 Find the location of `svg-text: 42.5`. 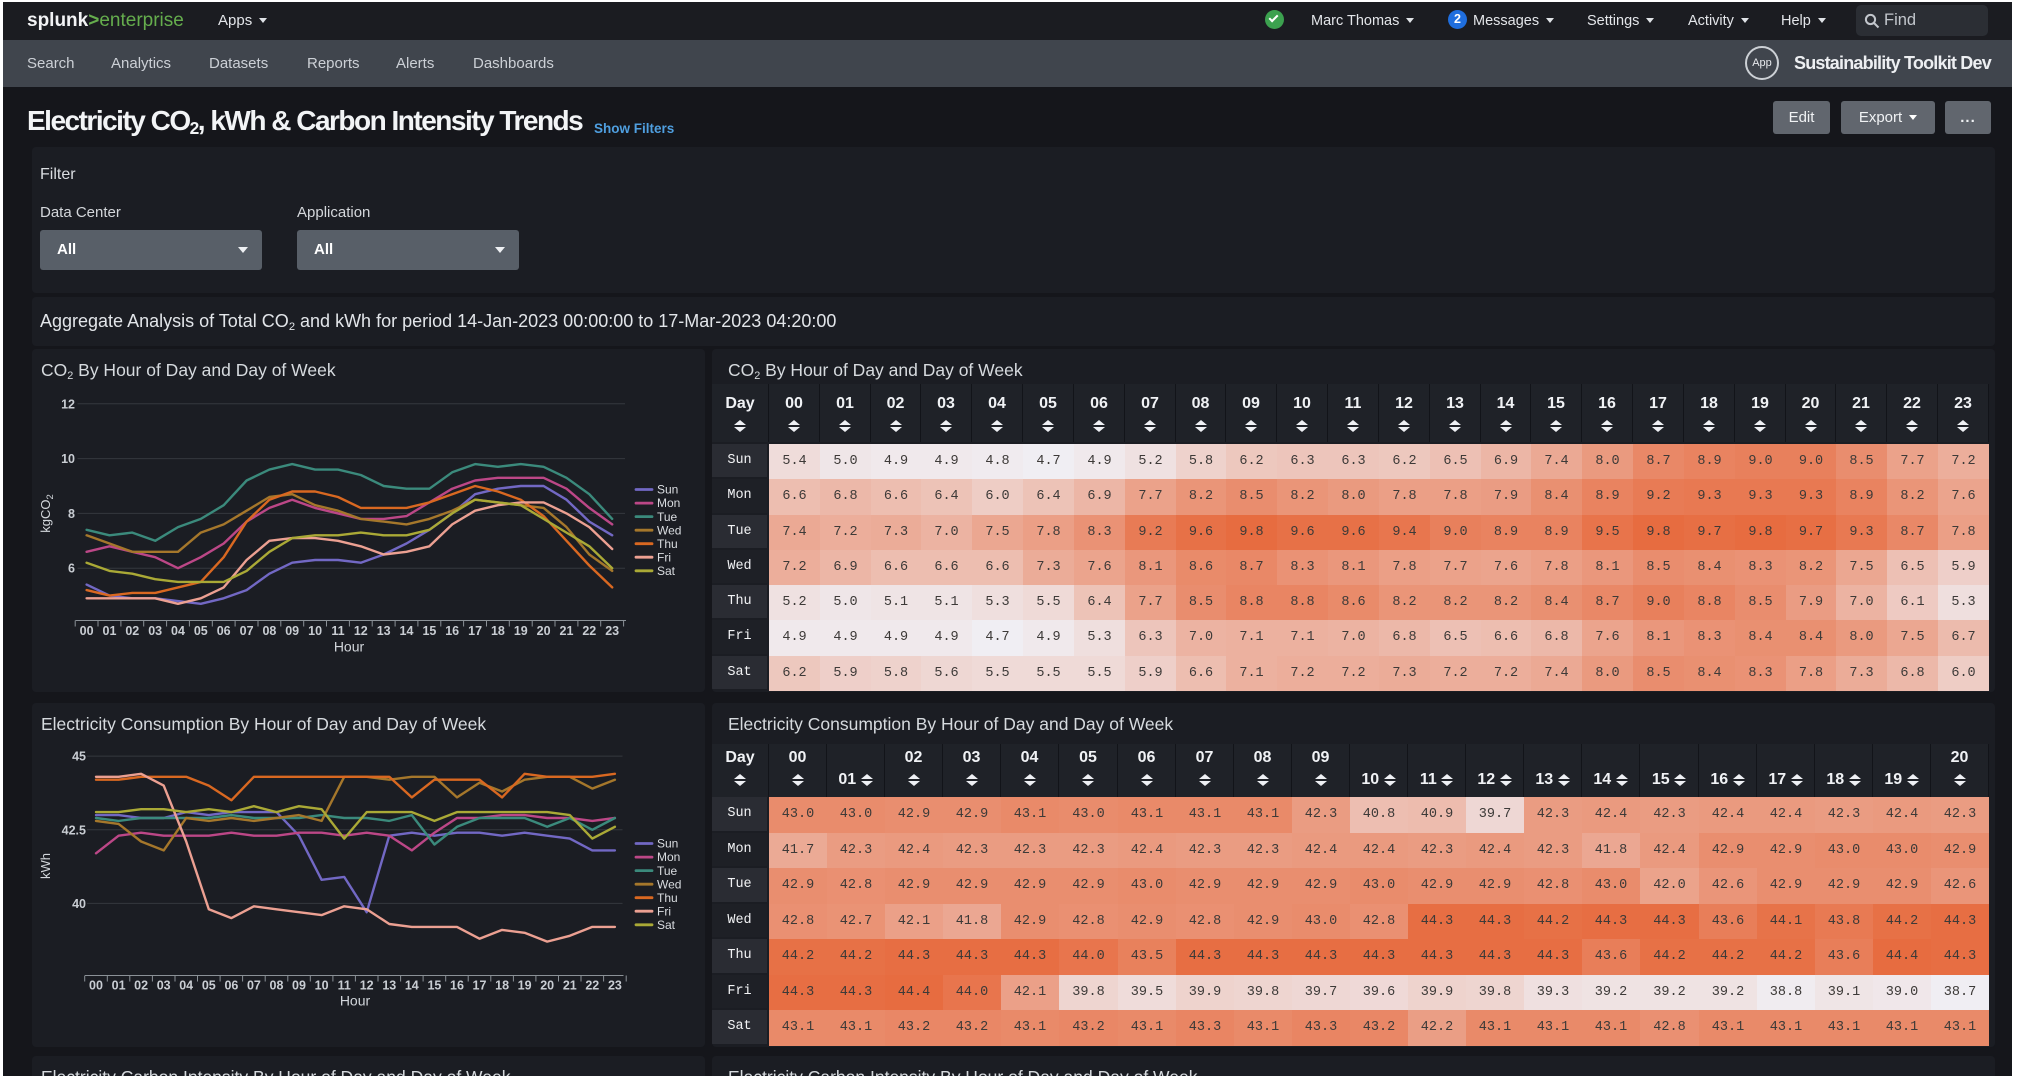

svg-text: 42.5 is located at coordinates (74, 830).